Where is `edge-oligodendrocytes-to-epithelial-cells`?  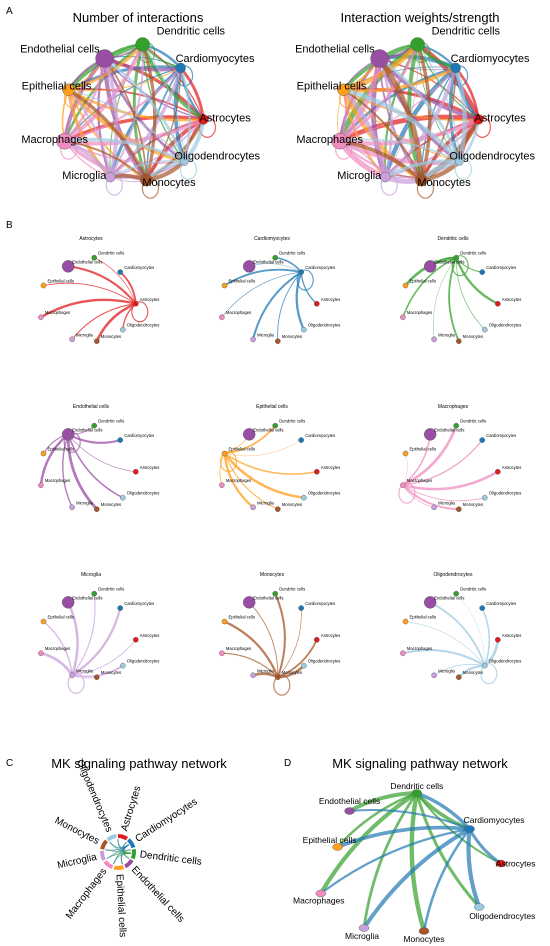 edge-oligodendrocytes-to-epithelial-cells is located at coordinates (445, 643).